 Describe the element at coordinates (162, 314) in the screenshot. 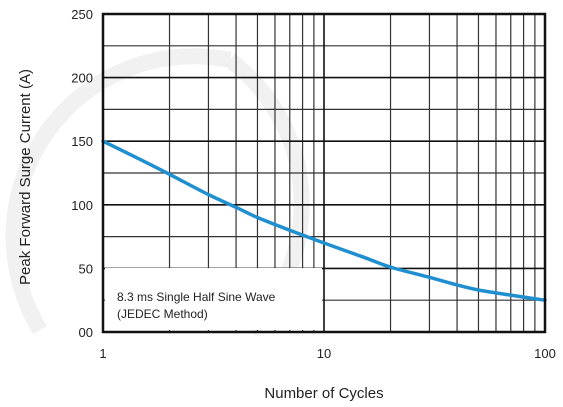

I see `annotation-line-2: (JEDEC Method)` at that location.